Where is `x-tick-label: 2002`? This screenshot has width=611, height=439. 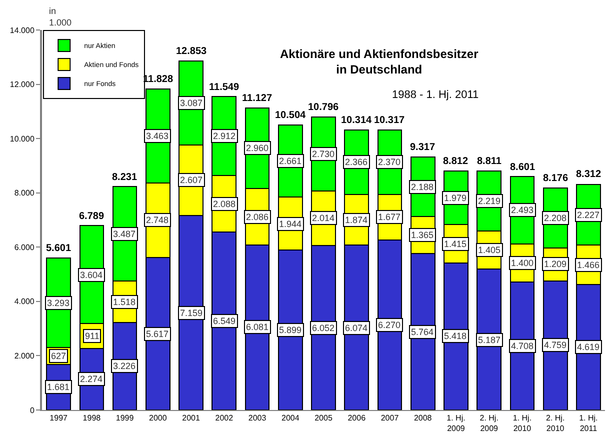
x-tick-label: 2002 is located at coordinates (224, 418).